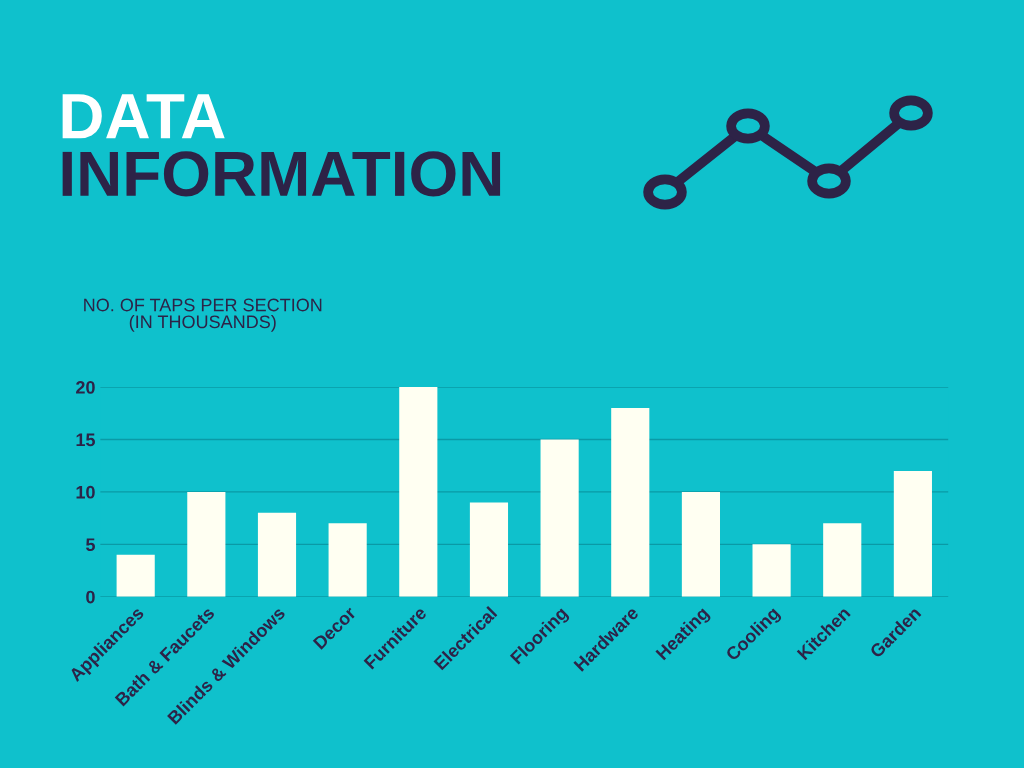 Image resolution: width=1024 pixels, height=768 pixels. What do you see at coordinates (143, 116) in the screenshot?
I see `chart-title: DATA` at bounding box center [143, 116].